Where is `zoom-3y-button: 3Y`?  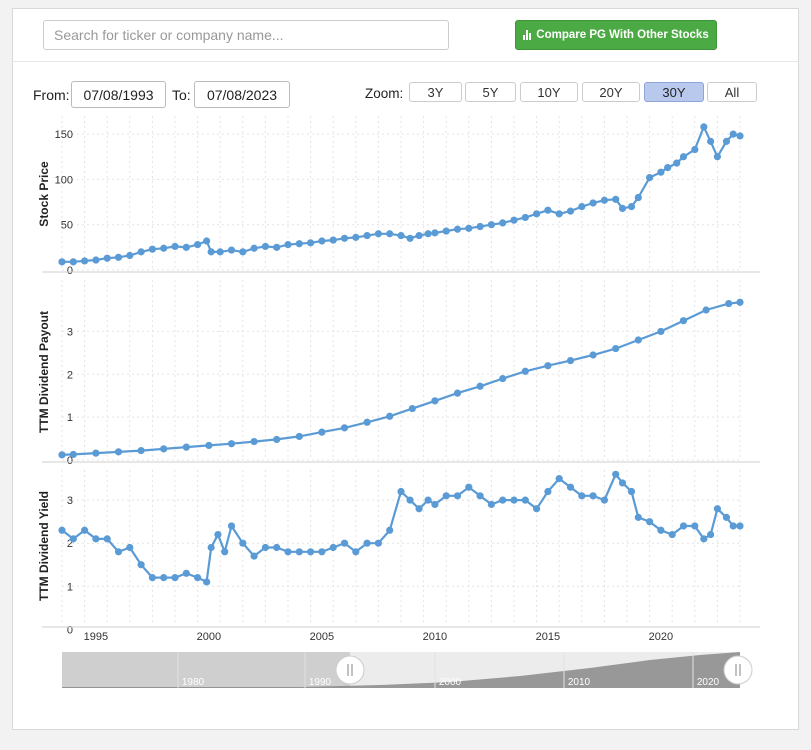 zoom-3y-button: 3Y is located at coordinates (435, 92).